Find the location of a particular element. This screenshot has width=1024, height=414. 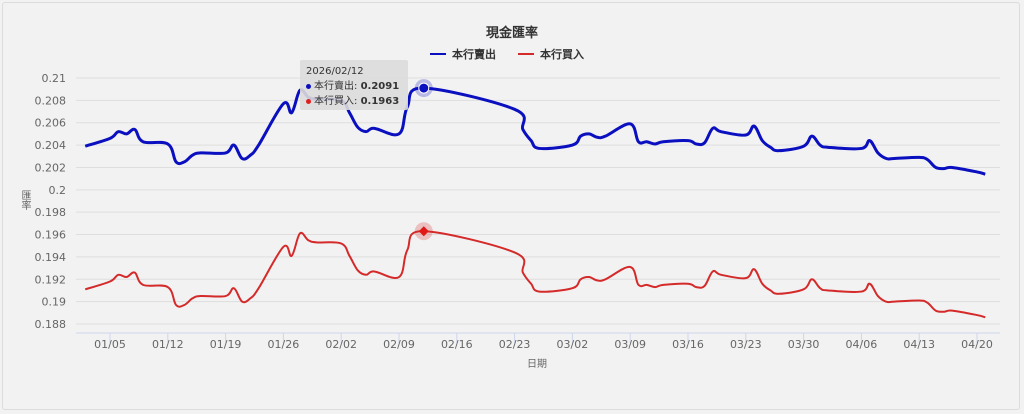

x-axis-label: 日期 is located at coordinates (537, 364).